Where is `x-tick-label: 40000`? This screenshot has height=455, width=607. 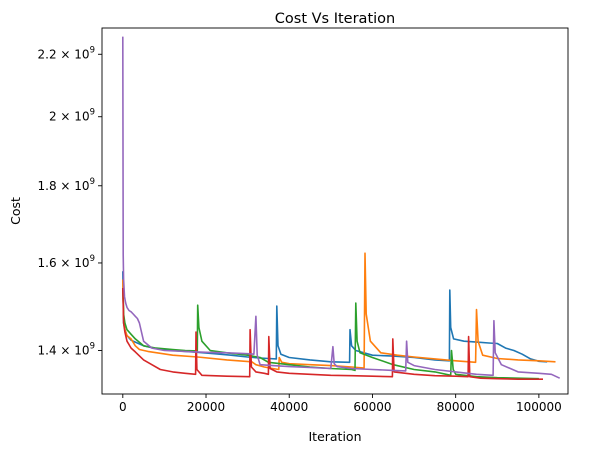 x-tick-label: 40000 is located at coordinates (289, 407).